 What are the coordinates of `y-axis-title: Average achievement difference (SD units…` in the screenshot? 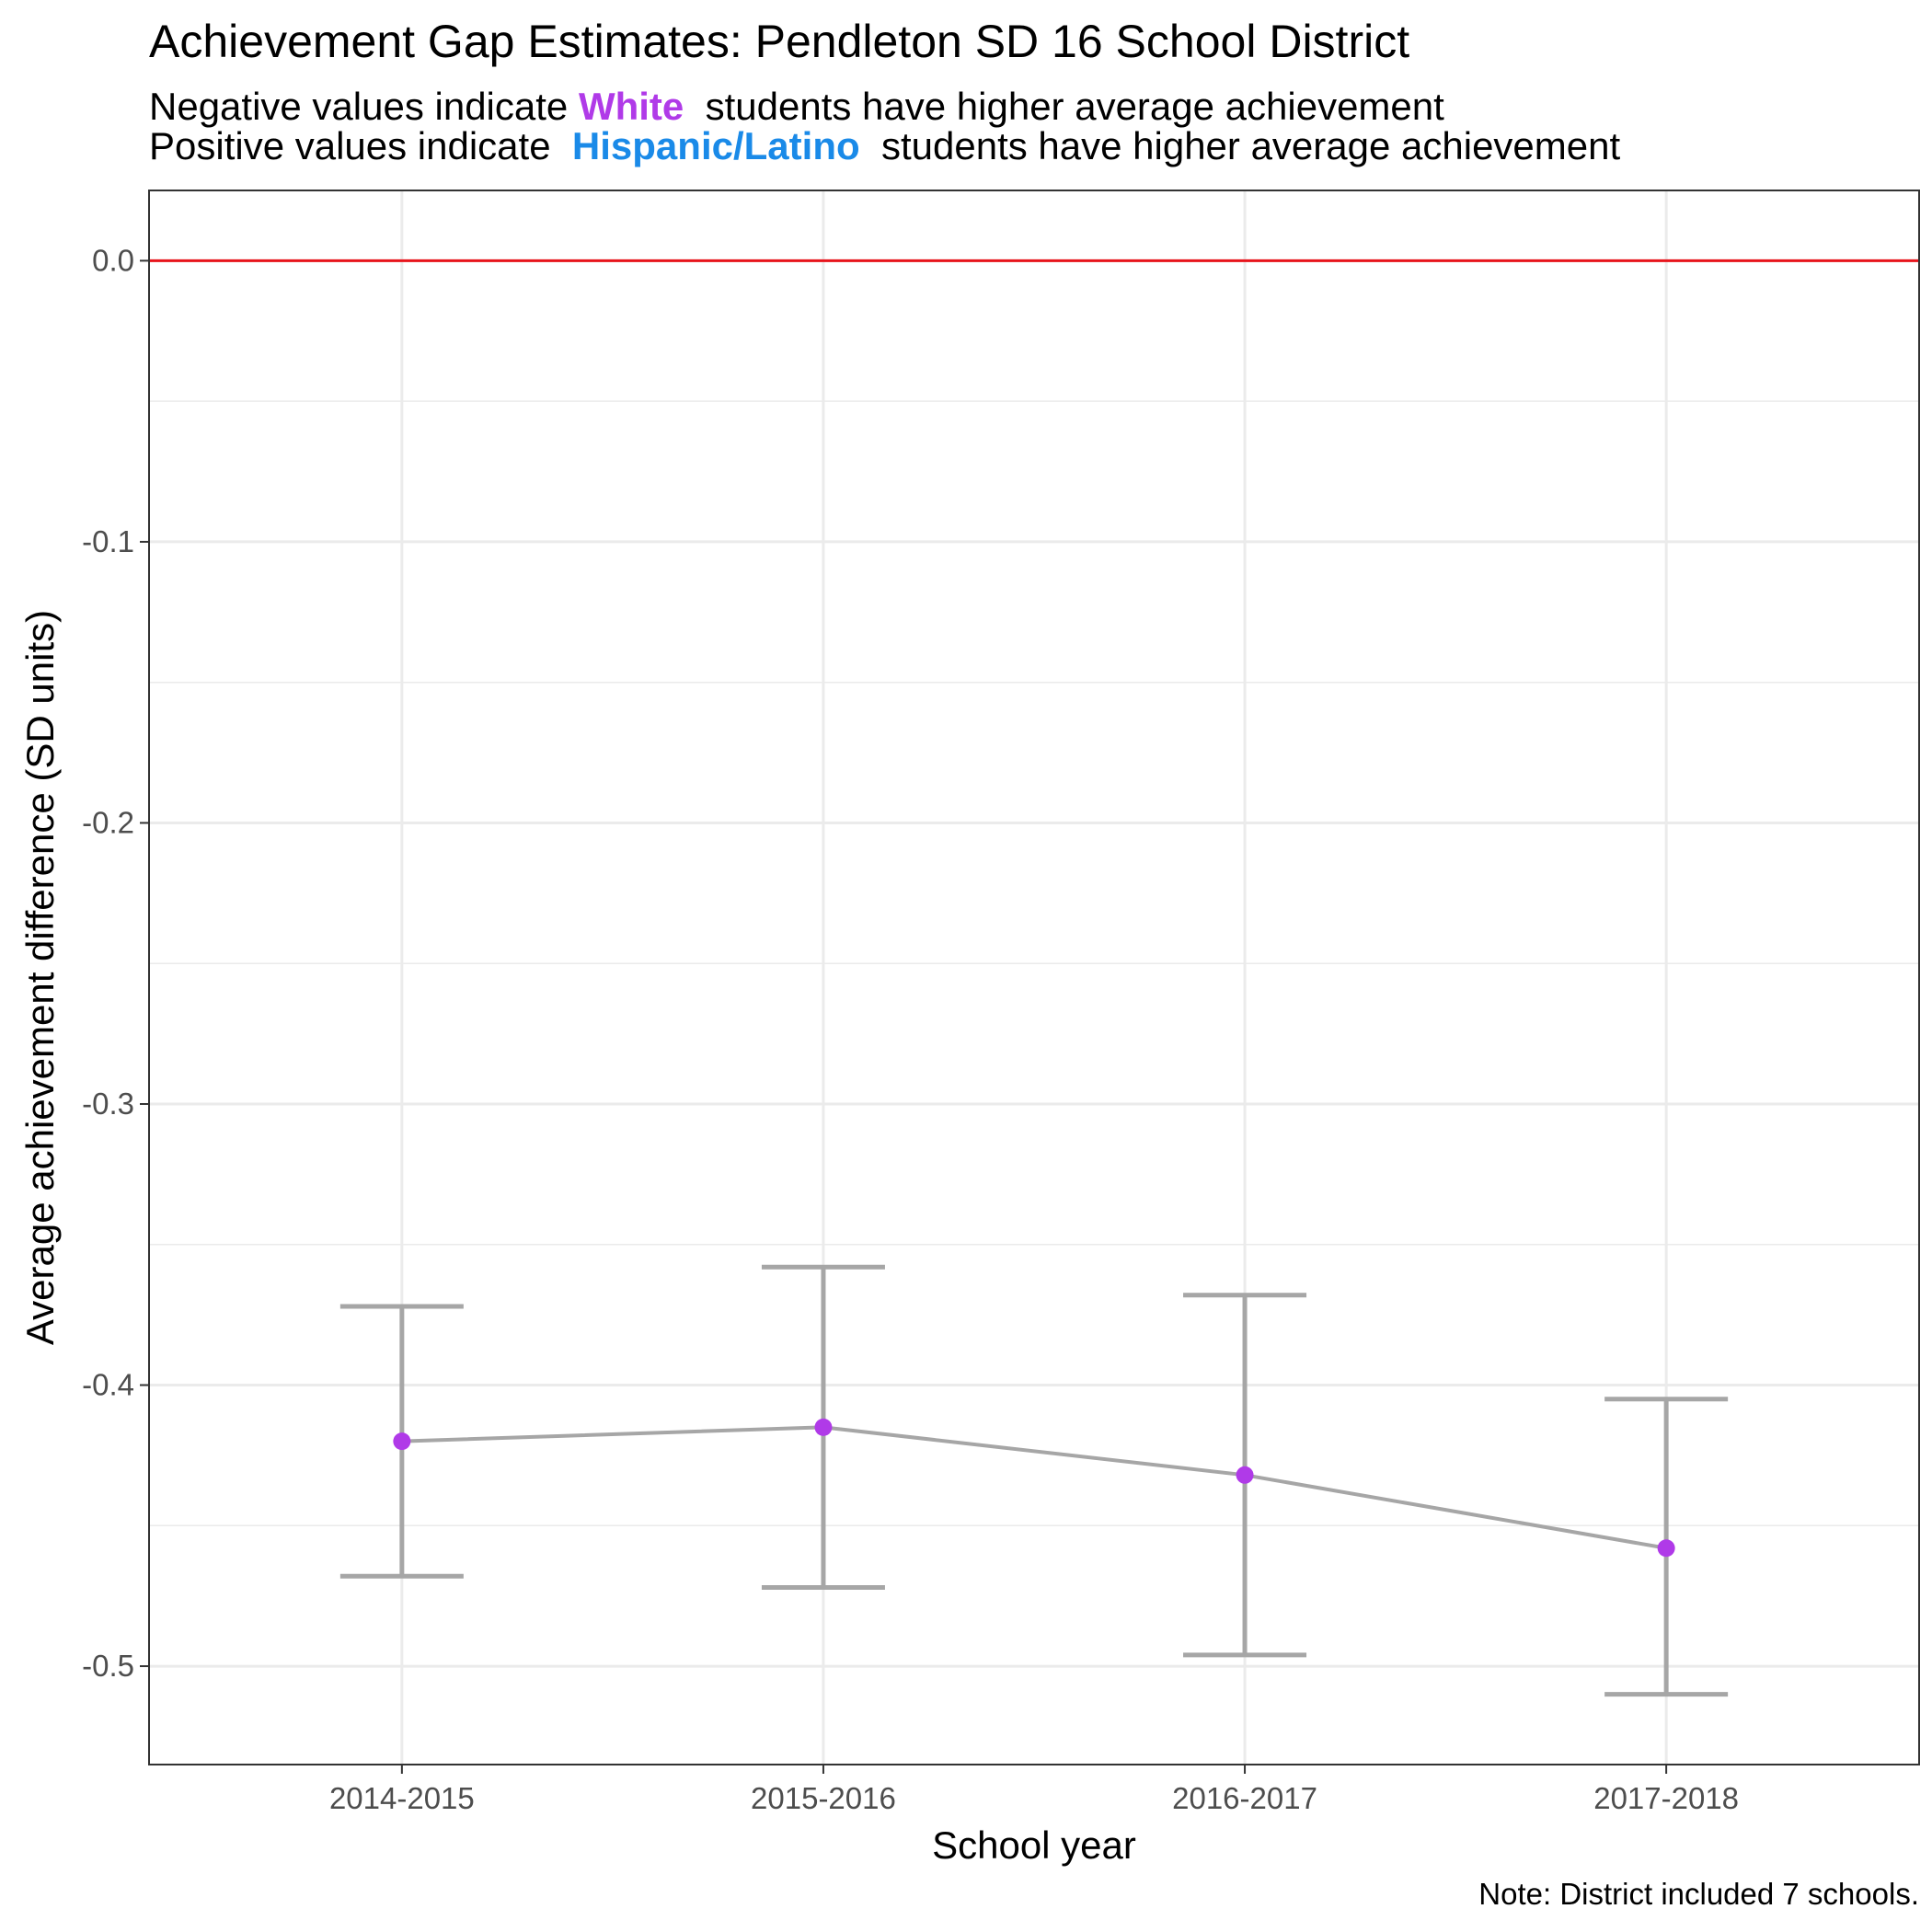 It's located at (40, 977).